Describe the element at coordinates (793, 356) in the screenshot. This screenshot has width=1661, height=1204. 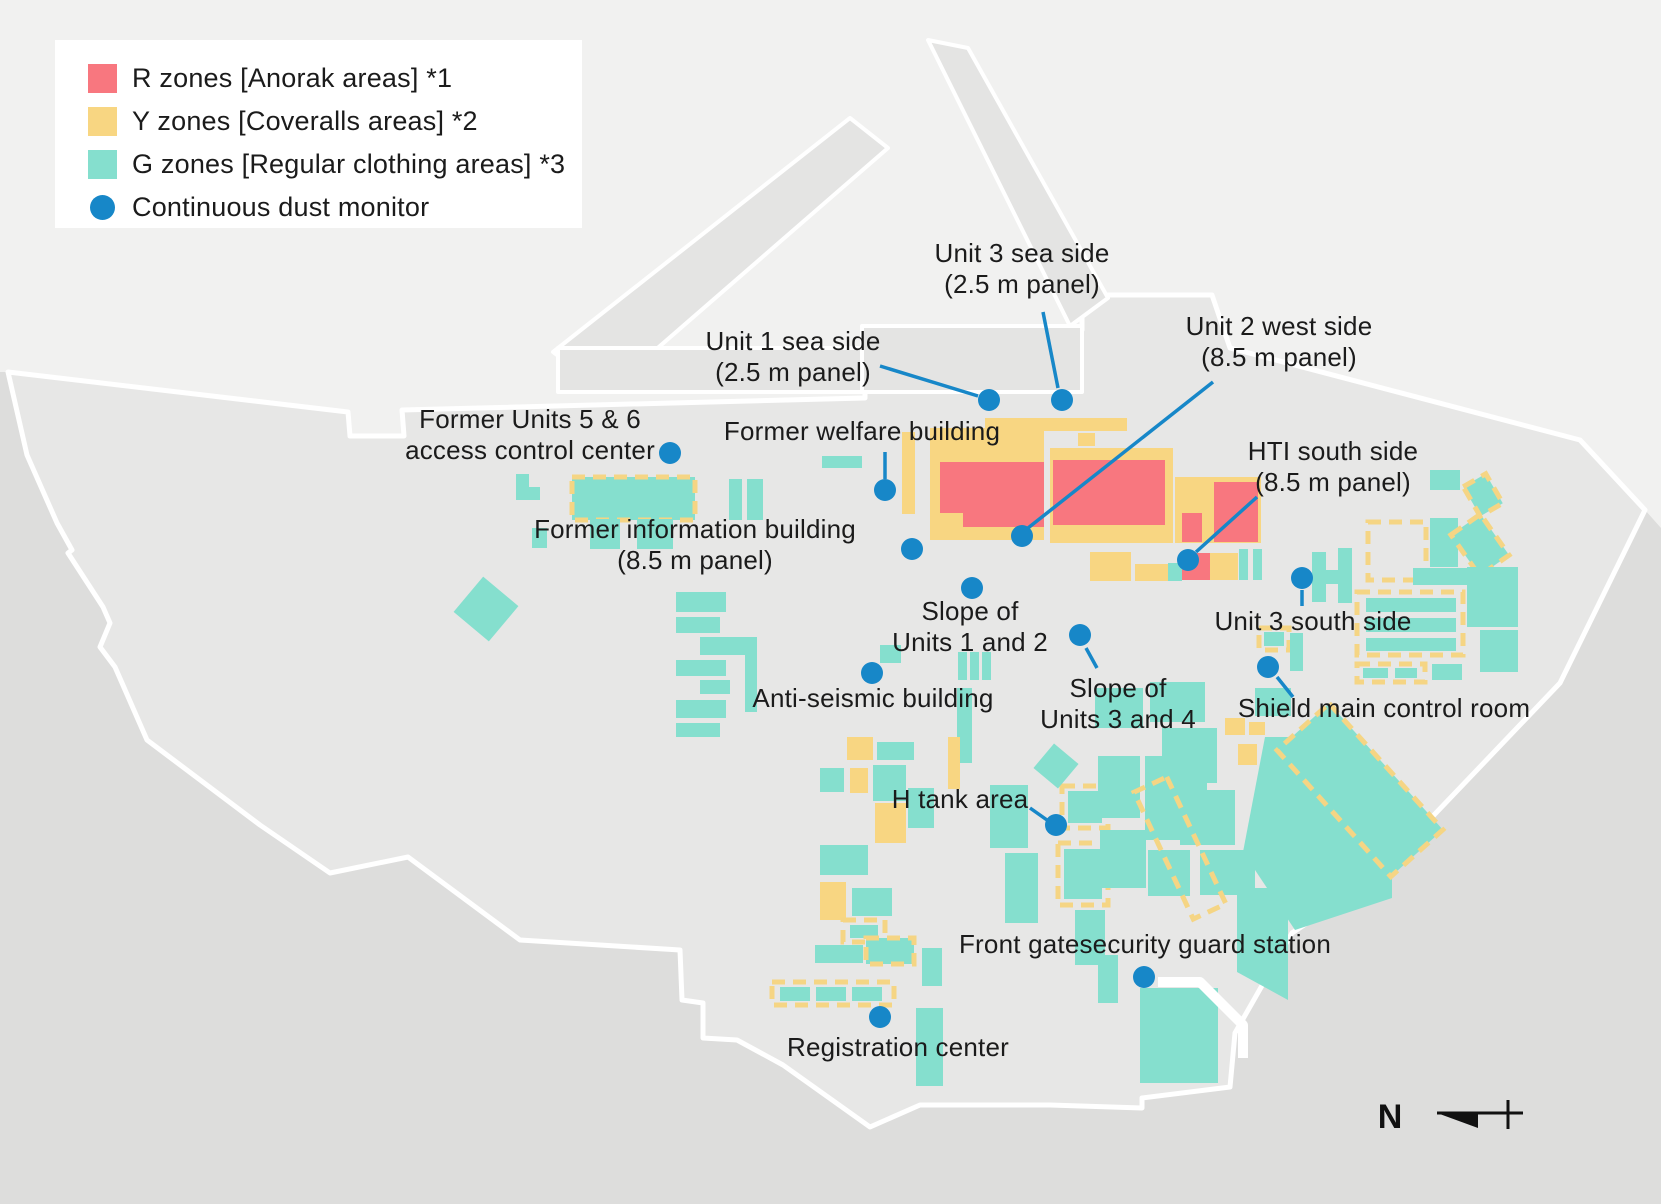
I see `map-label-unit-1-sea-side: Unit 1 sea side (2.5 m panel)` at that location.